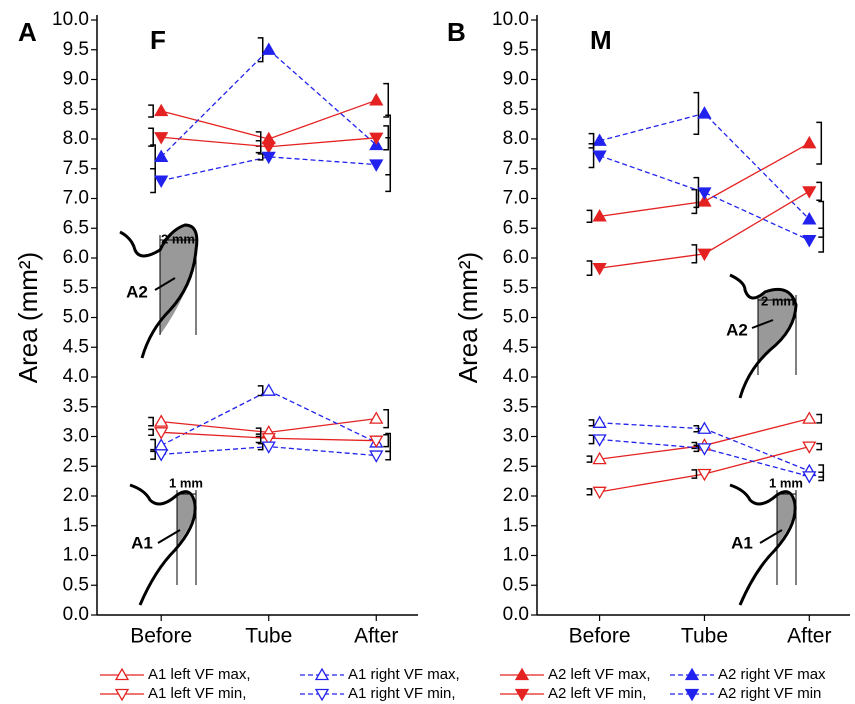  Describe the element at coordinates (456, 32) in the screenshot. I see `panel-label: B` at that location.